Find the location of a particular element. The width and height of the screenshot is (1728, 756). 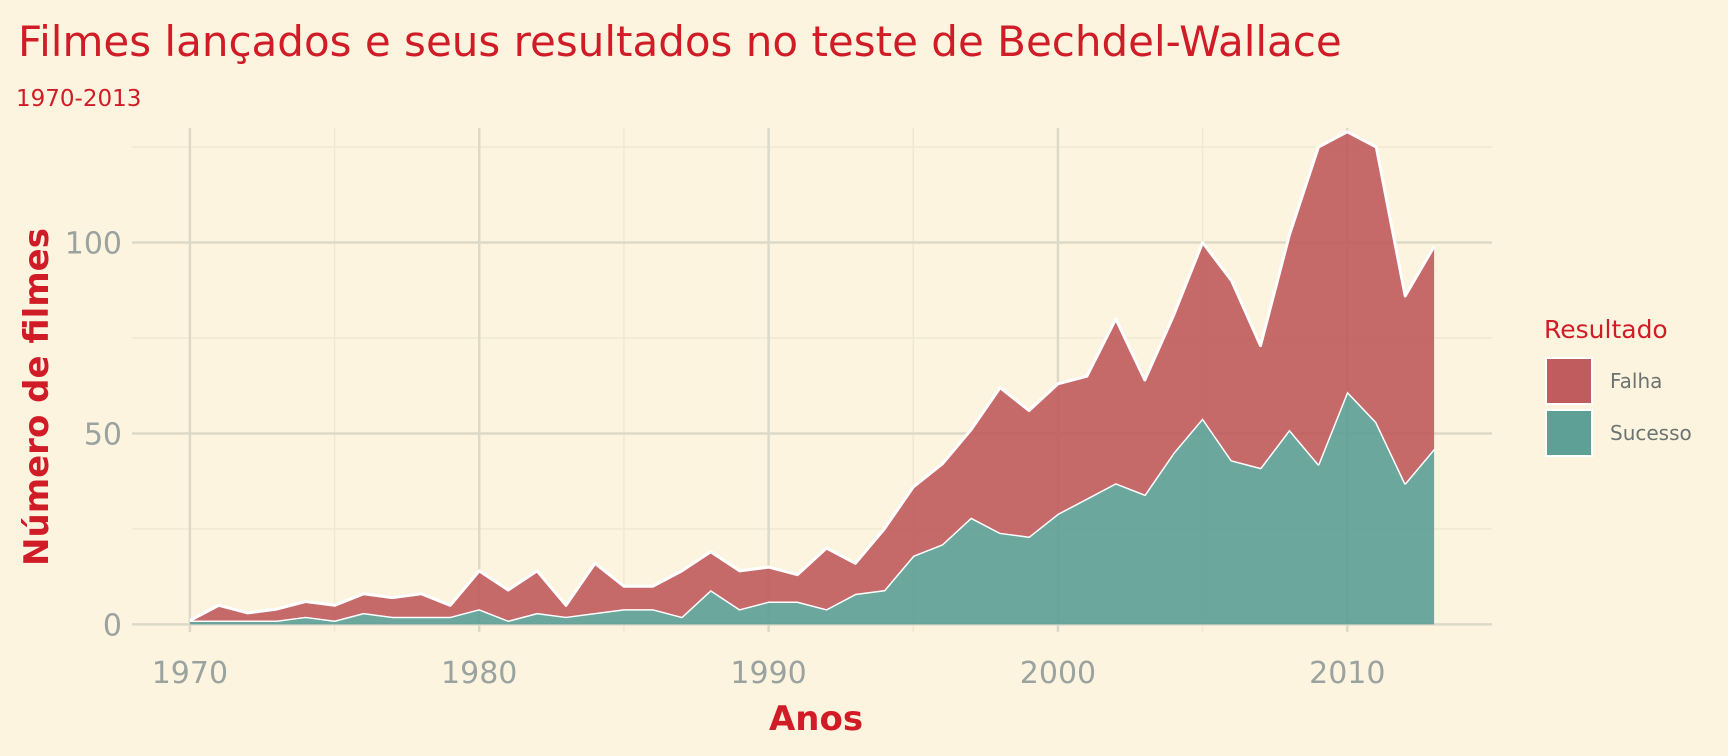

y-axis: 0 50 100 is located at coordinates (93, 435).